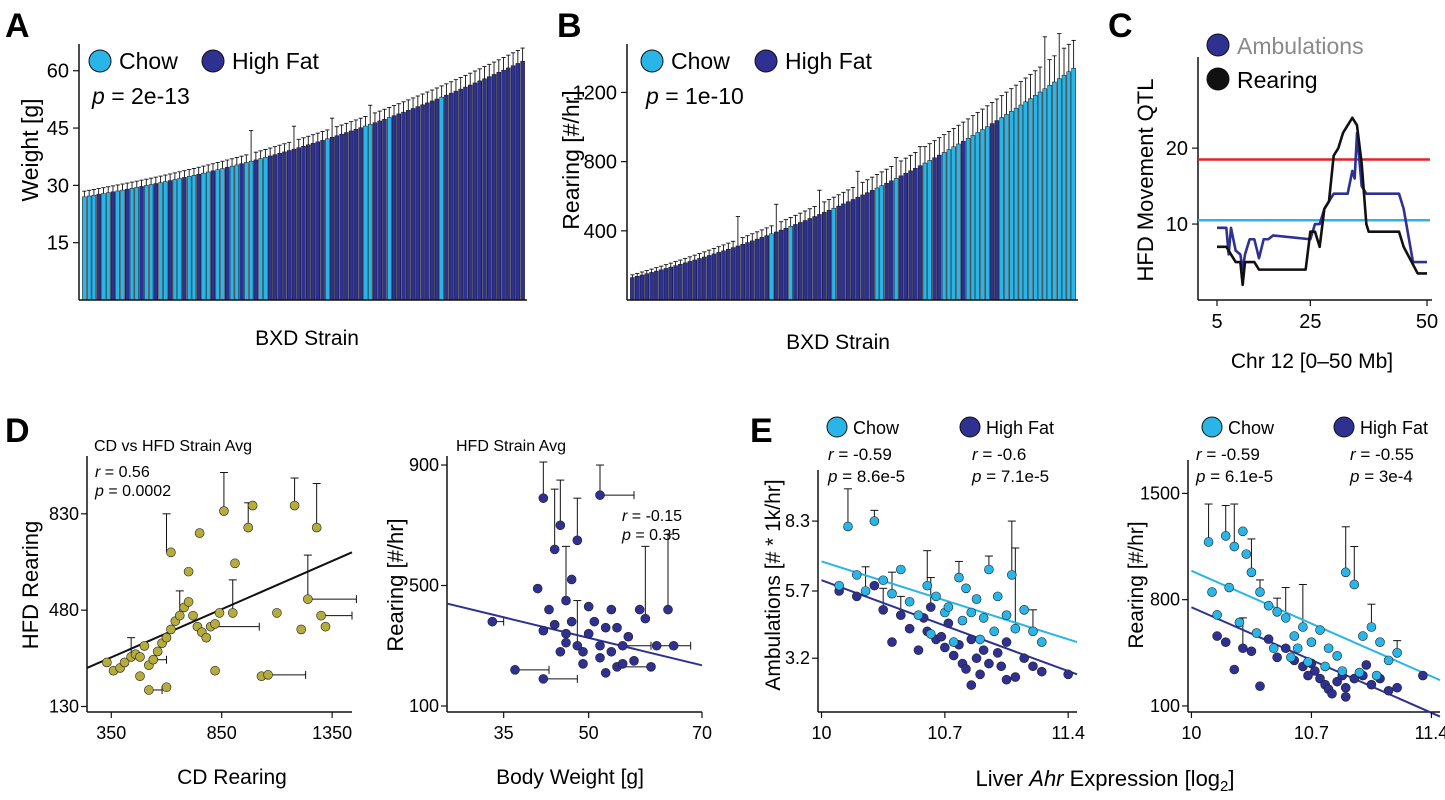 This screenshot has height=800, width=1445. What do you see at coordinates (570, 777) in the screenshot?
I see `panel-d2-xlabel: Body Weight [g]` at bounding box center [570, 777].